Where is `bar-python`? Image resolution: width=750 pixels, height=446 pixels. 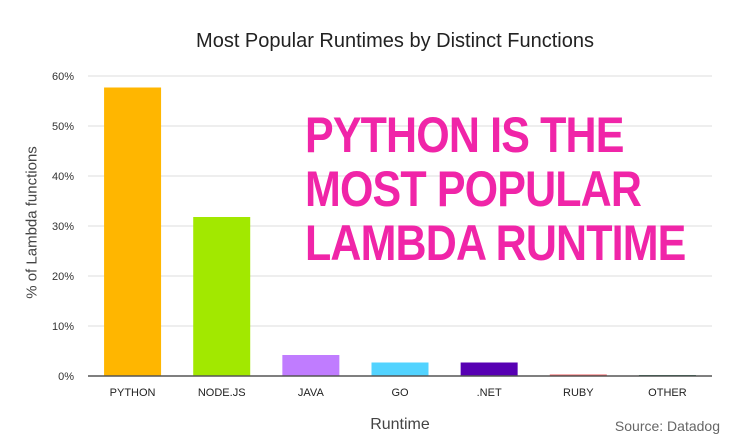
bar-python is located at coordinates (133, 231).